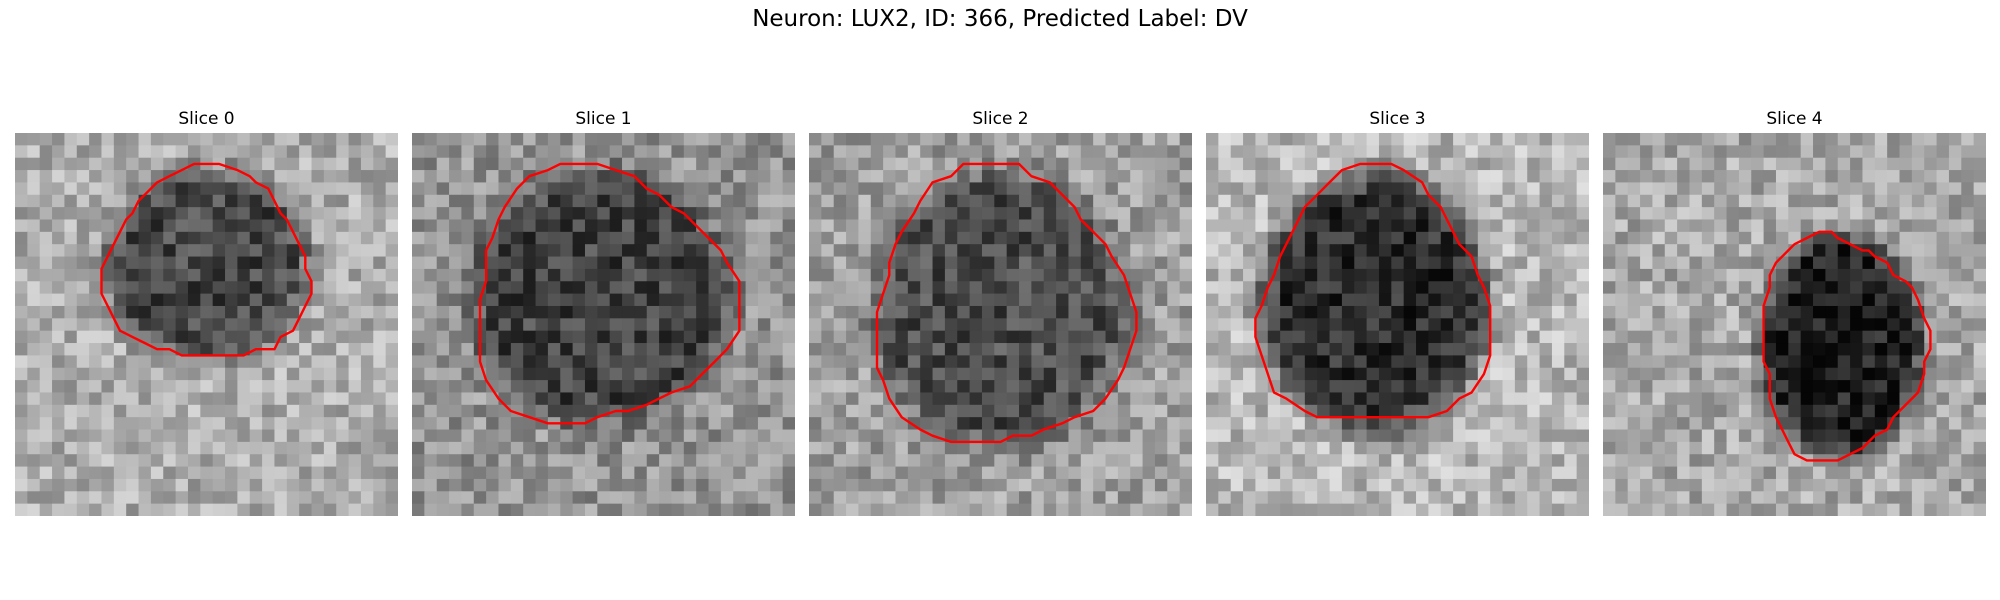 This screenshot has height=600, width=2000. I want to click on slice-image, so click(206, 324).